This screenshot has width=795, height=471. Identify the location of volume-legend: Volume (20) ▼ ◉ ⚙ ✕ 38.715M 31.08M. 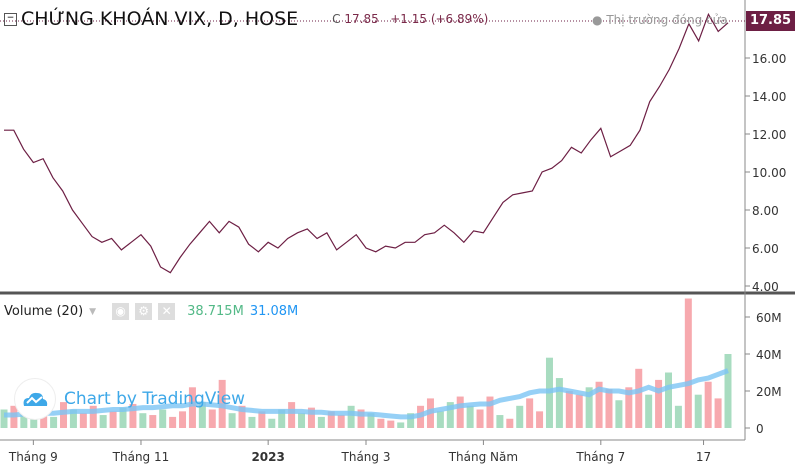
(151, 311).